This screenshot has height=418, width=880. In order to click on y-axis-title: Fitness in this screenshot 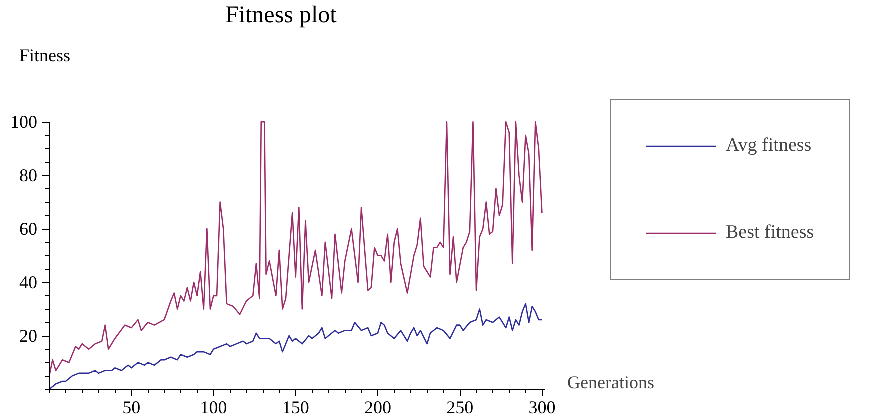, I will do `click(45, 56)`.